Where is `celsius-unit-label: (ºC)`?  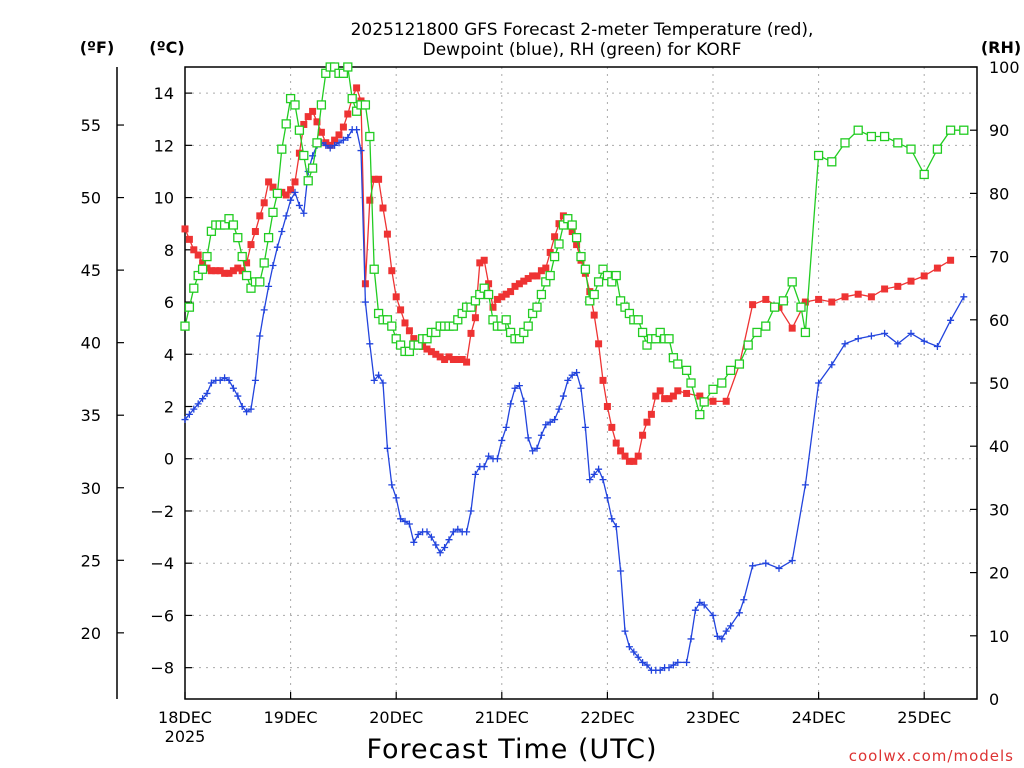 celsius-unit-label: (ºC) is located at coordinates (166, 47).